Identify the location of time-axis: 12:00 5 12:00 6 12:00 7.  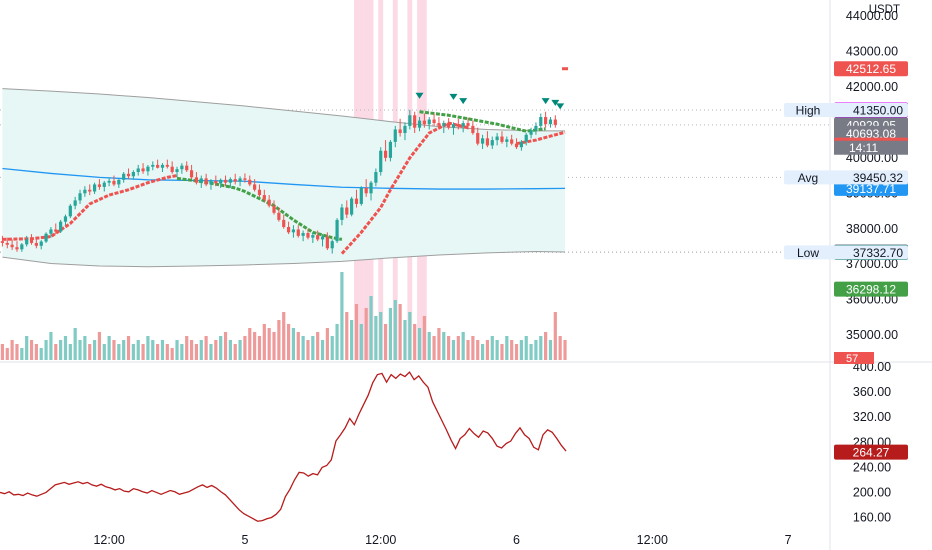
(442, 540).